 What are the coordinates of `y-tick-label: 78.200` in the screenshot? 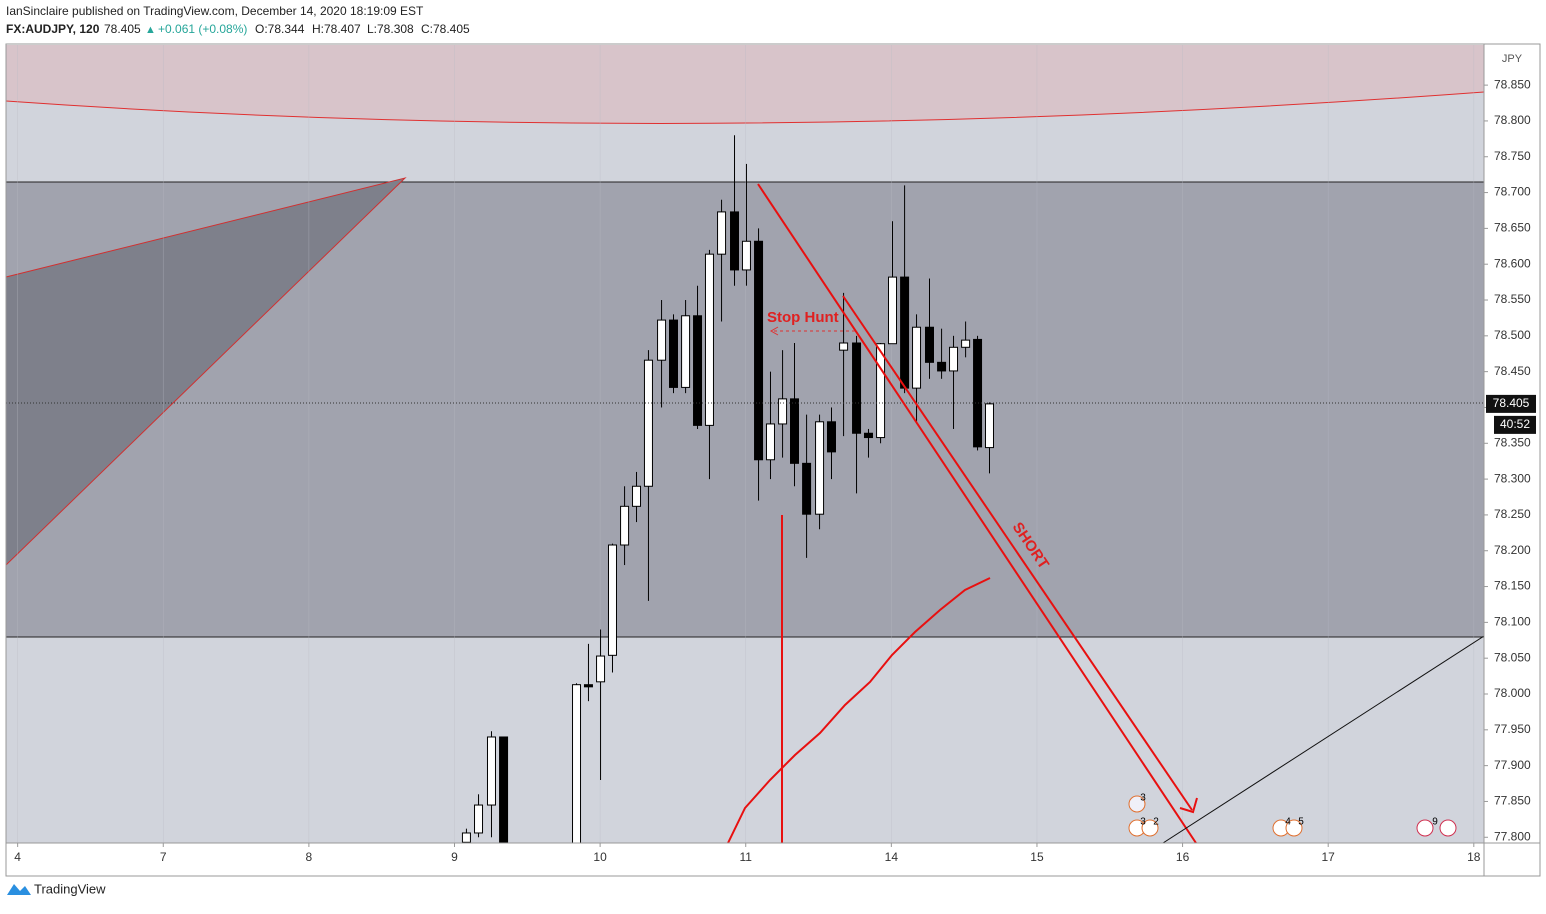 It's located at (1512, 550).